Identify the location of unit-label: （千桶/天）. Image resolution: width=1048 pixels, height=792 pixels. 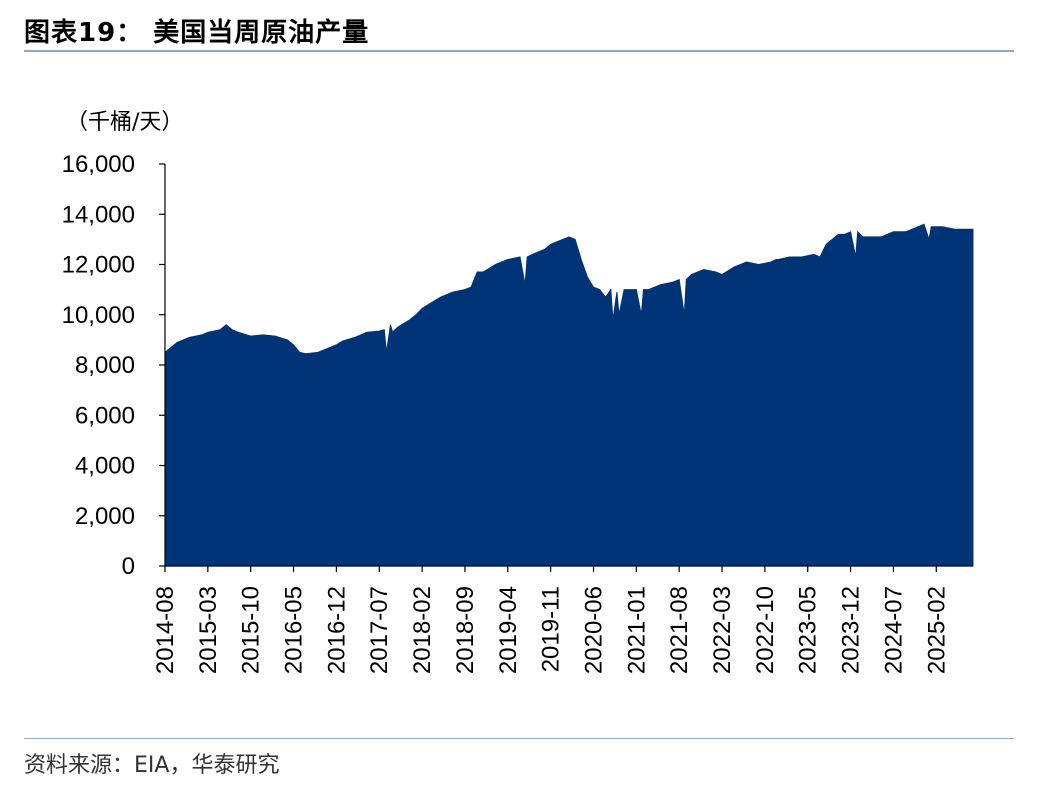
(125, 122).